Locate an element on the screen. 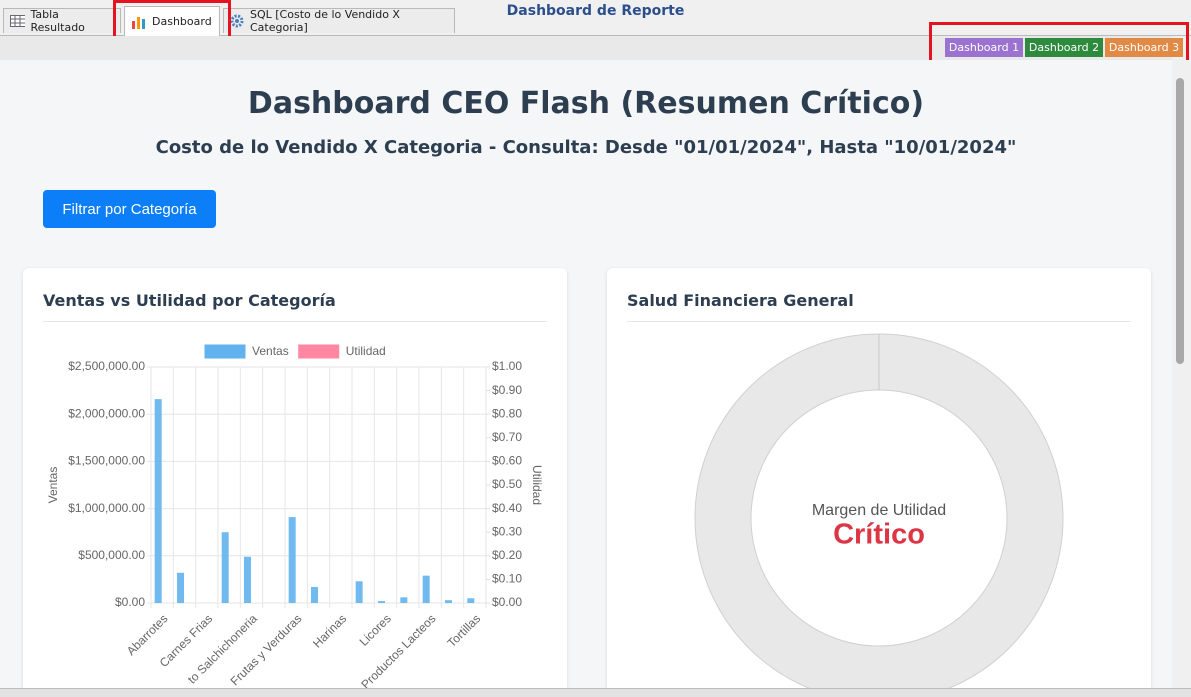 The image size is (1191, 697). bottom-border is located at coordinates (595, 692).